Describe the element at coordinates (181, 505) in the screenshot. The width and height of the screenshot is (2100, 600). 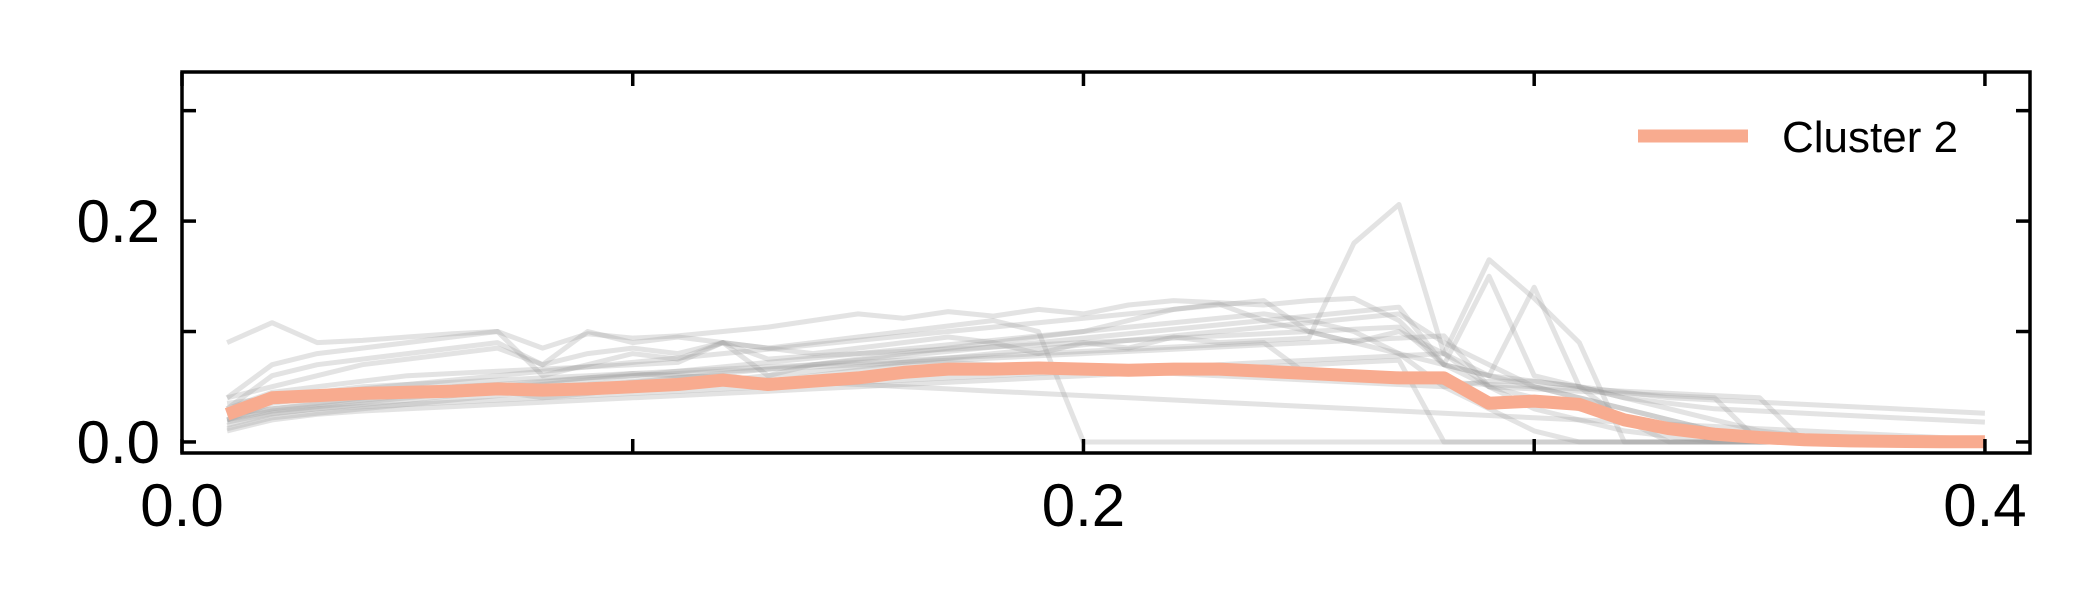
I see `x-tick-label: 0.0` at that location.